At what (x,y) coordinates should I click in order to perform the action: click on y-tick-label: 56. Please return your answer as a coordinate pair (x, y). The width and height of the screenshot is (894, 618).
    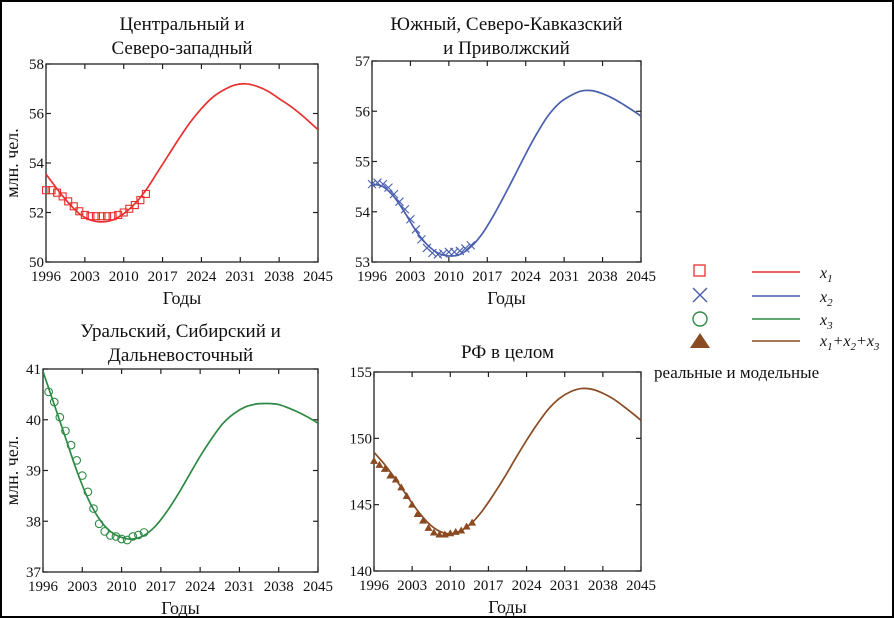
    Looking at the image, I should click on (37, 115).